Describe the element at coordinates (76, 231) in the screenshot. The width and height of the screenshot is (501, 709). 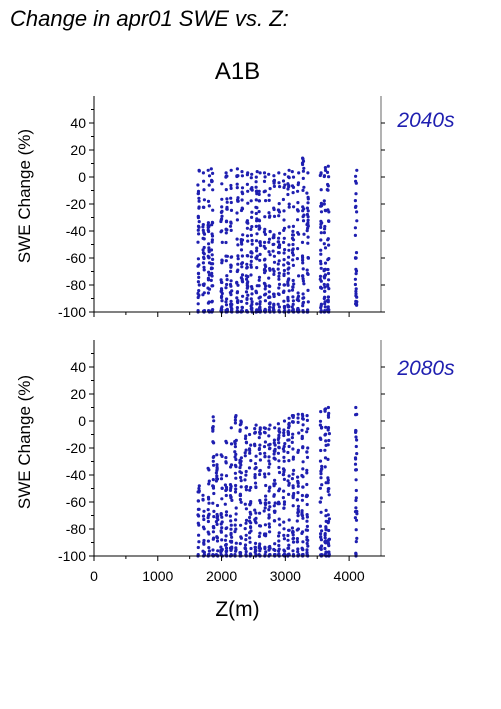
I see `y-tick-label: -40` at that location.